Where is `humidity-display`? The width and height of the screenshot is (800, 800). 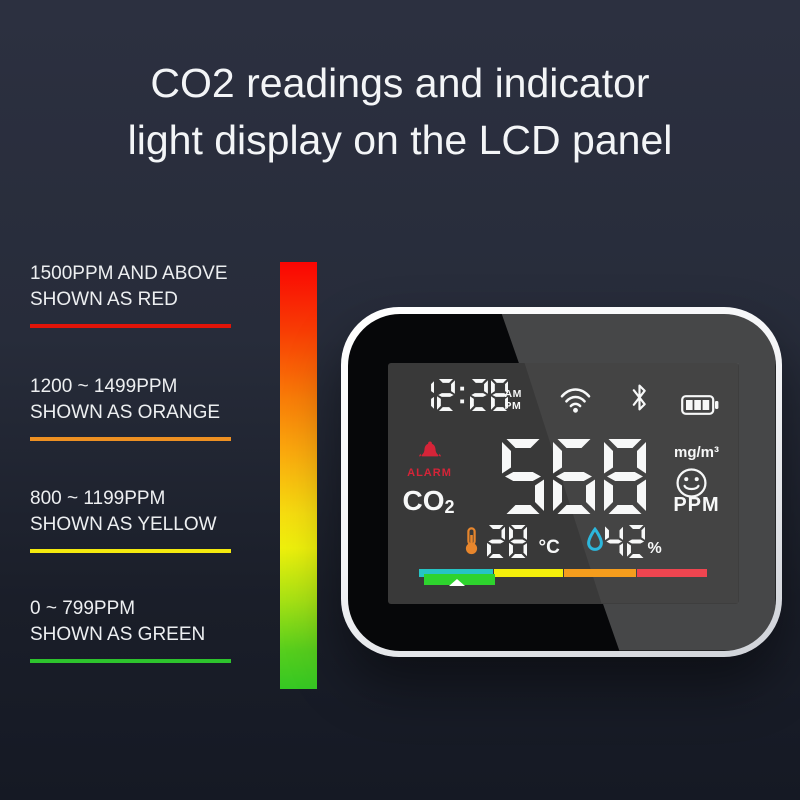 humidity-display is located at coordinates (625, 541).